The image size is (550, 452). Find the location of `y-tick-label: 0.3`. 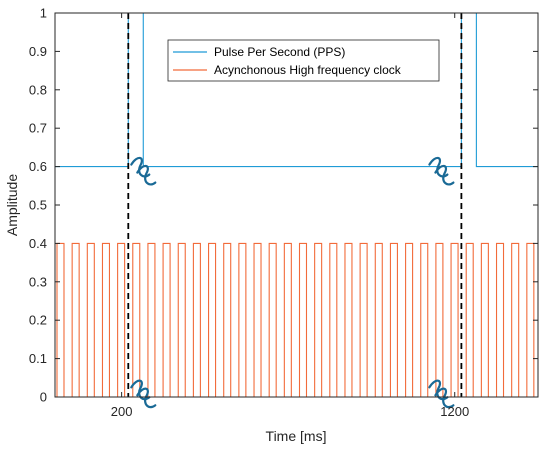

y-tick-label: 0.3 is located at coordinates (38, 281).